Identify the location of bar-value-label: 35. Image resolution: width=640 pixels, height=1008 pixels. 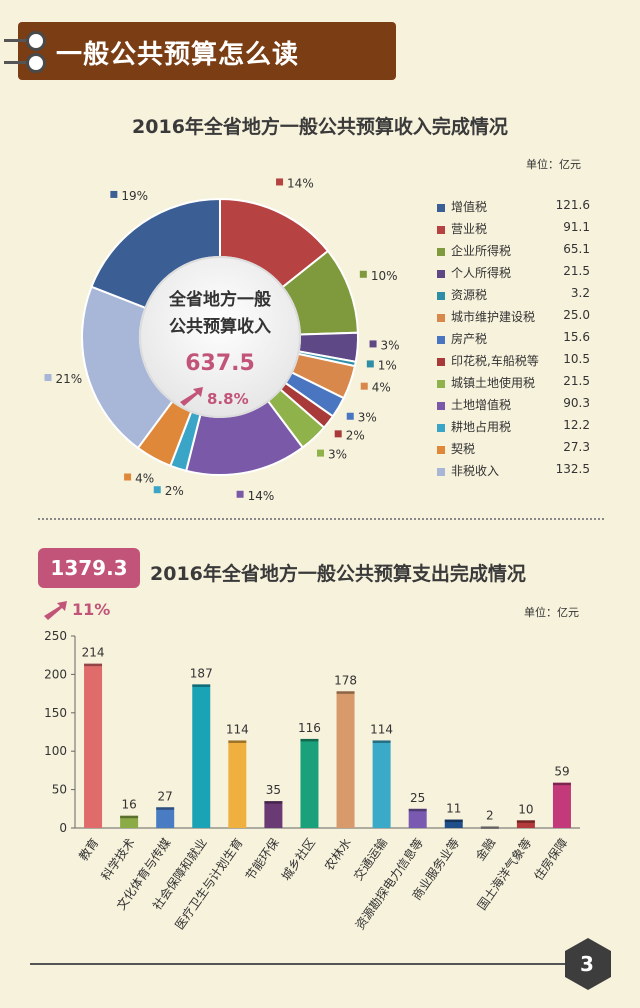
(273, 790).